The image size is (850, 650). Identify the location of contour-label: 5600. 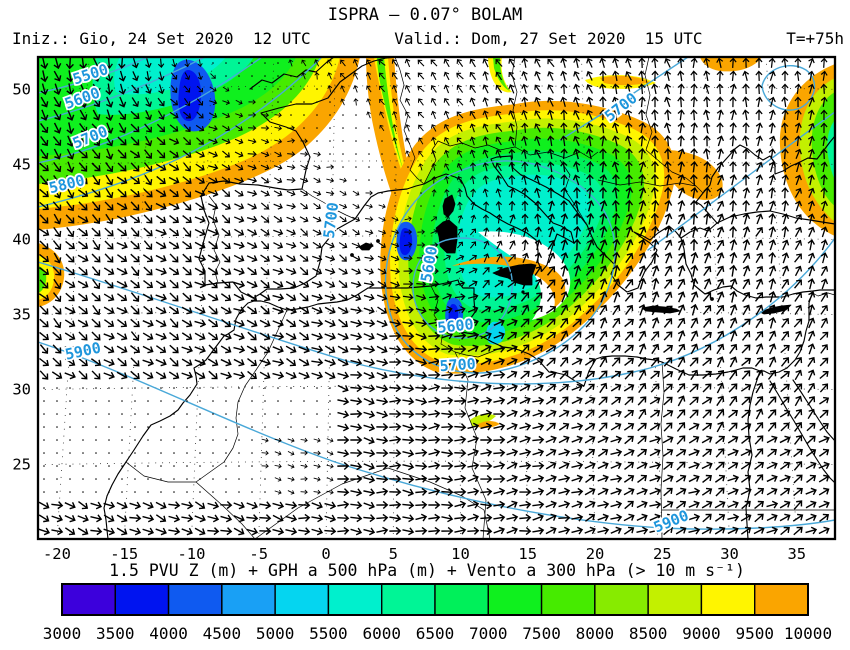
(456, 326).